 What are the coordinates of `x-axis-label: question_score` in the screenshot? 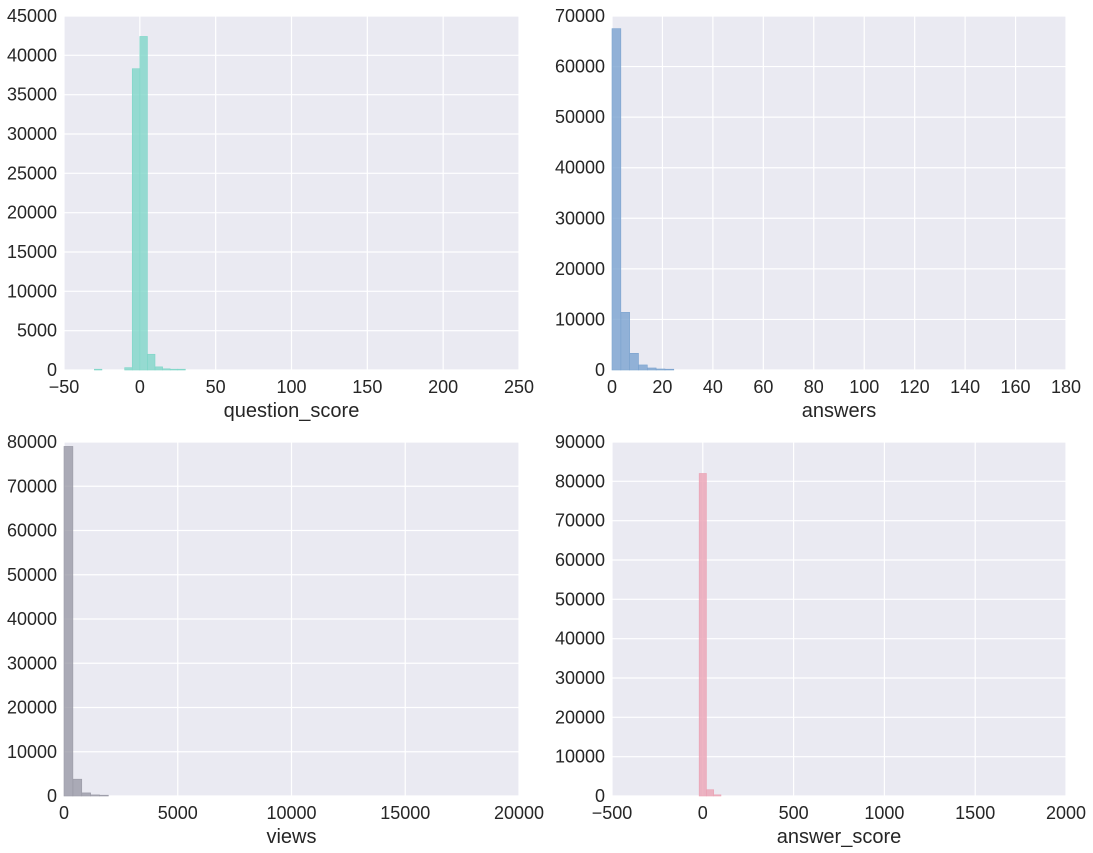 It's located at (292, 411).